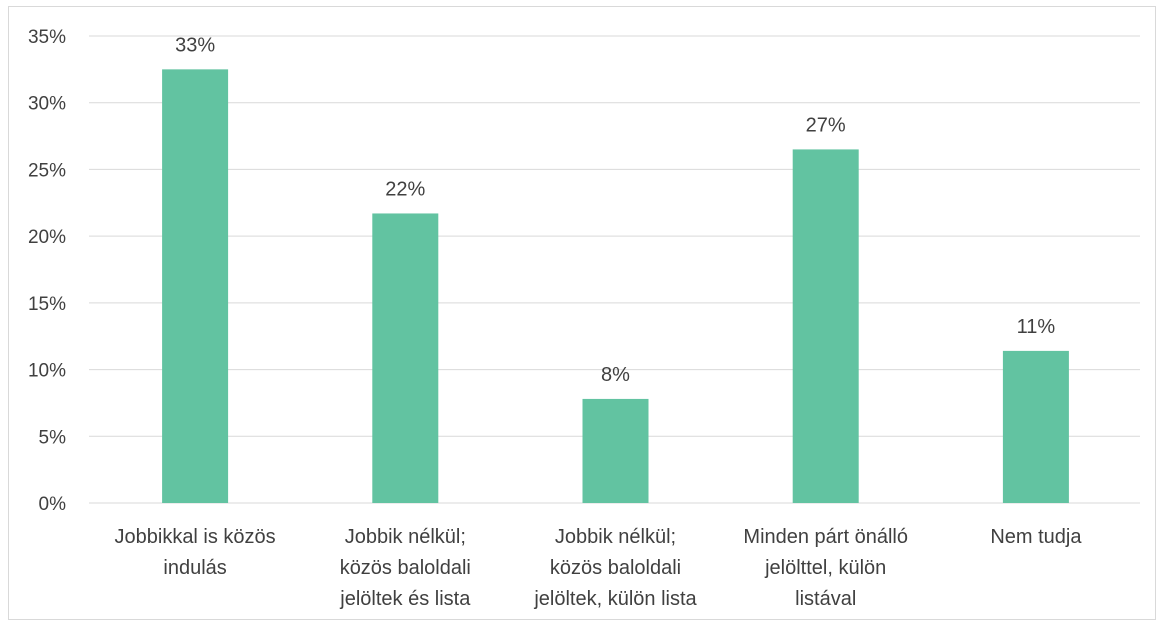 The height and width of the screenshot is (627, 1163). What do you see at coordinates (195, 45) in the screenshot?
I see `data-label: 33%` at bounding box center [195, 45].